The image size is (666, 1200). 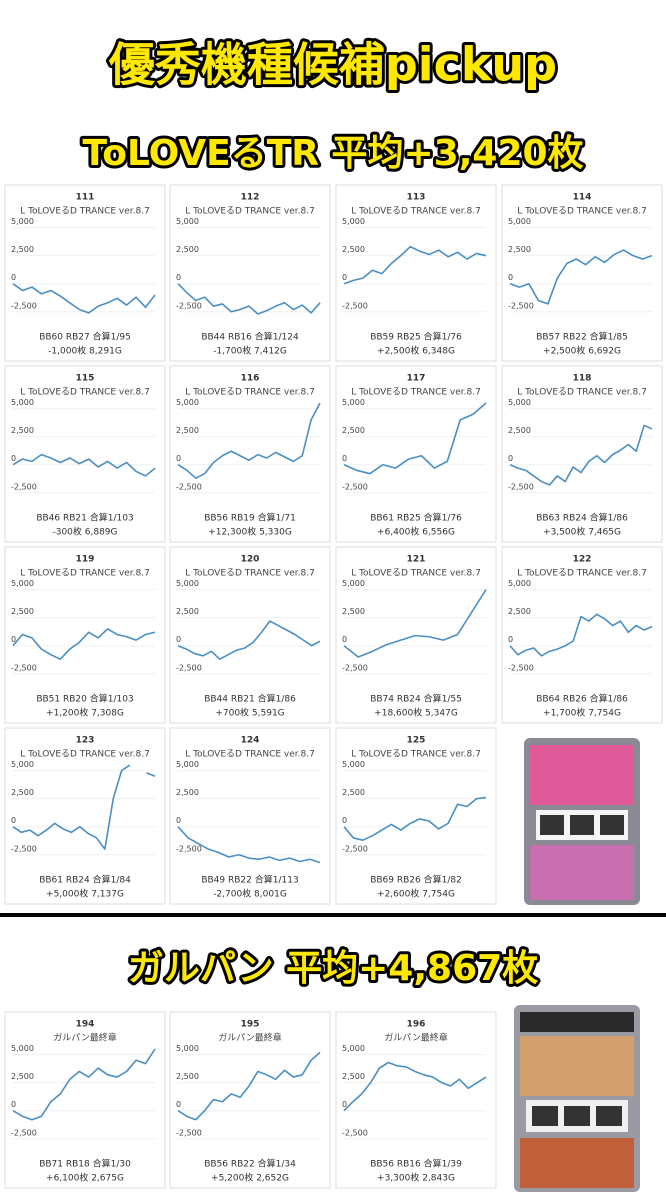 I want to click on chart-stats: BB46 RB21 合算1/103, so click(x=84, y=518).